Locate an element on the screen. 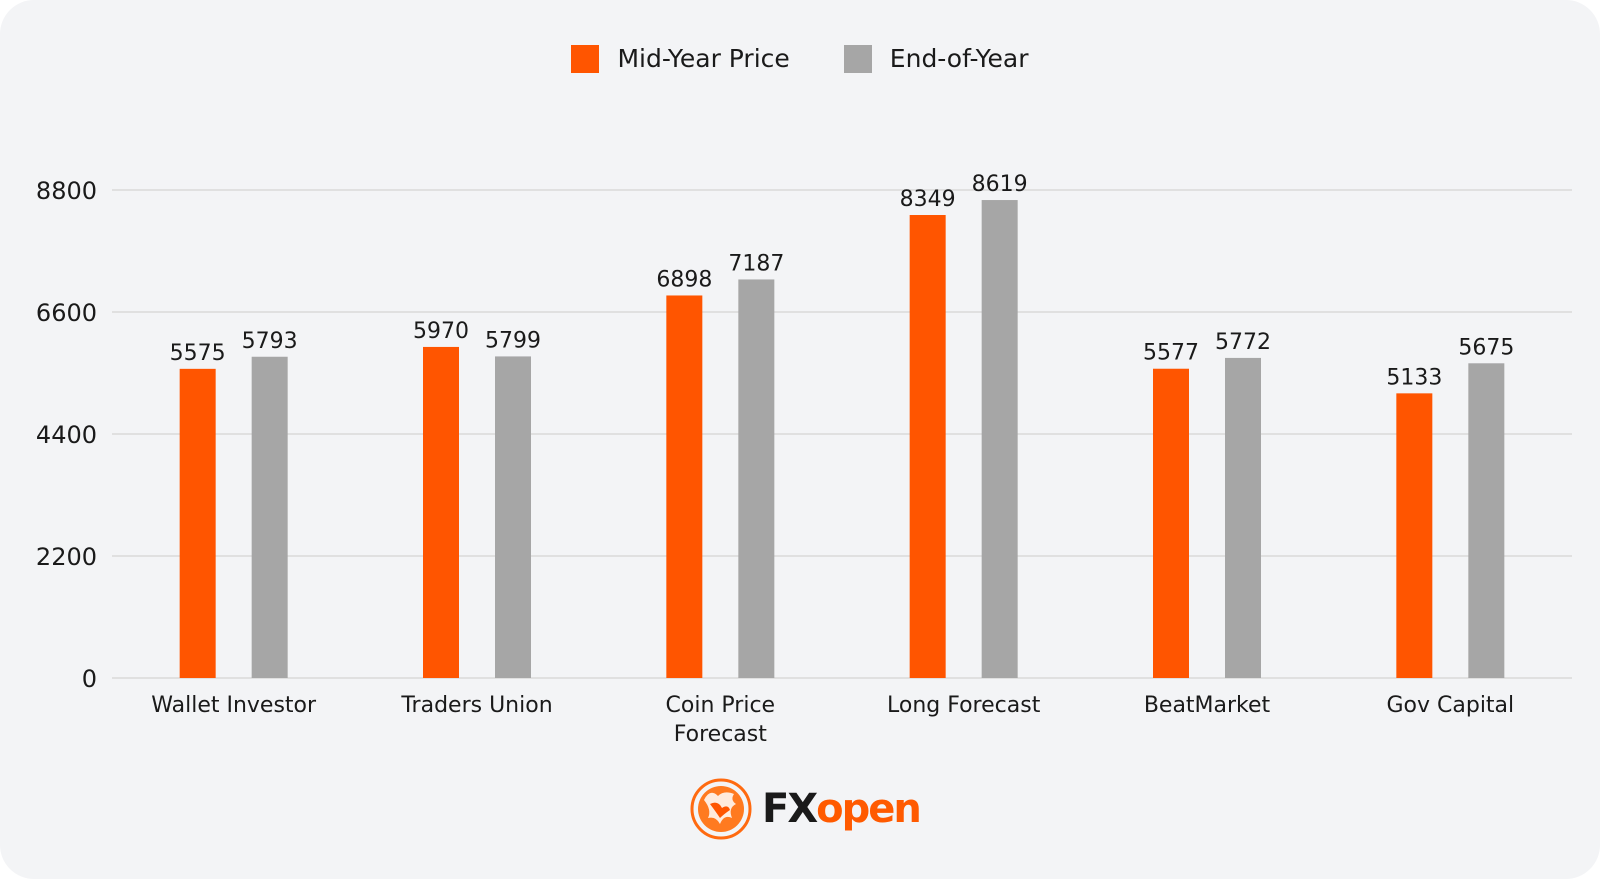  data-label: 6898 is located at coordinates (684, 279).